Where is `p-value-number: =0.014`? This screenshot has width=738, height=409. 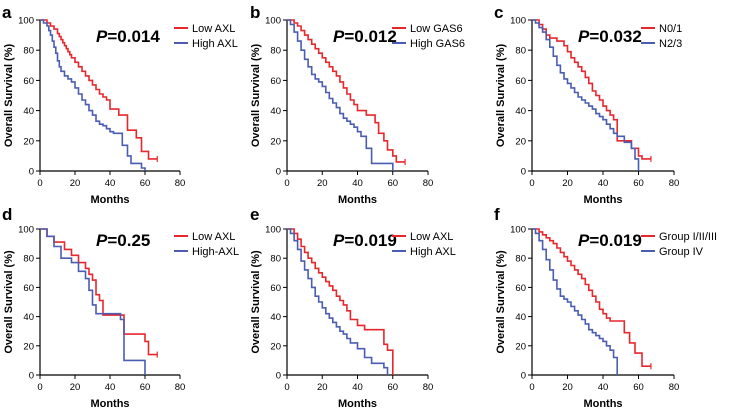 p-value-number: =0.014 is located at coordinates (133, 36).